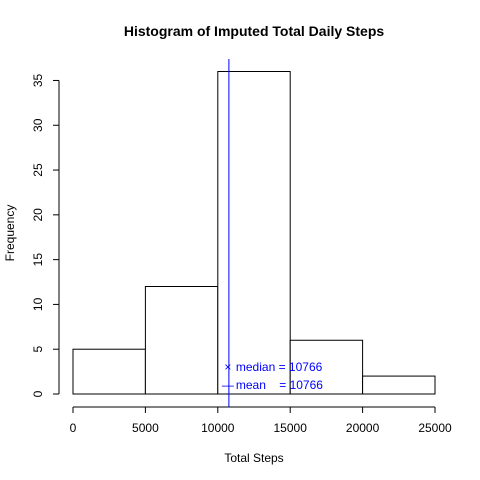  Describe the element at coordinates (38, 80) in the screenshot. I see `y-tick-label-7: 35` at that location.